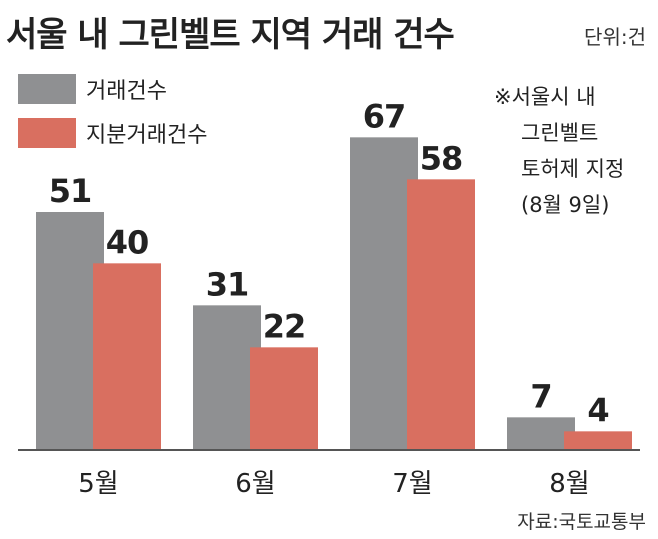  Describe the element at coordinates (540, 396) in the screenshot. I see `value-label-series-1-category-4: 7` at that location.